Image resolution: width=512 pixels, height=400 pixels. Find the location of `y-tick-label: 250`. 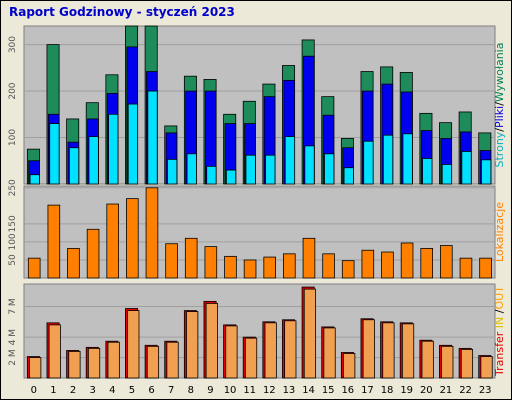

y-tick-label: 250 is located at coordinates (13, 187).